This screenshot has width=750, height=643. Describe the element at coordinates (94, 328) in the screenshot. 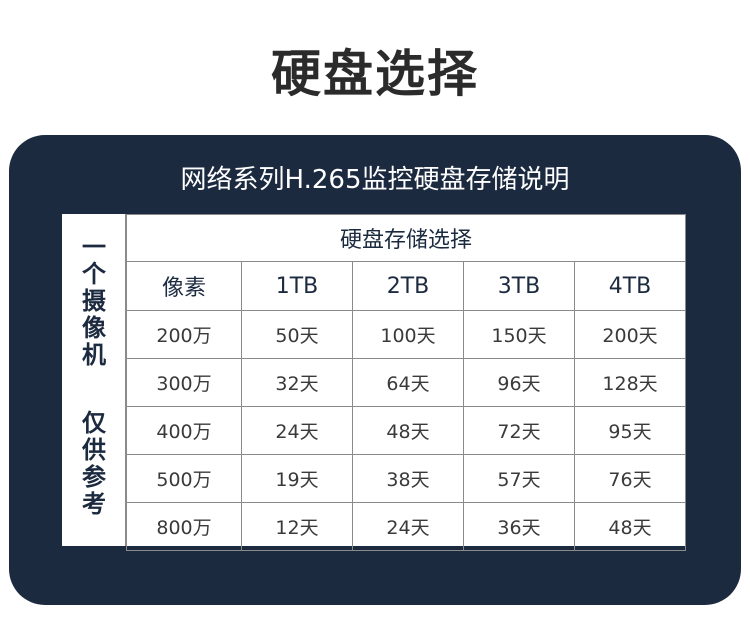

I see `side-char: 像` at that location.